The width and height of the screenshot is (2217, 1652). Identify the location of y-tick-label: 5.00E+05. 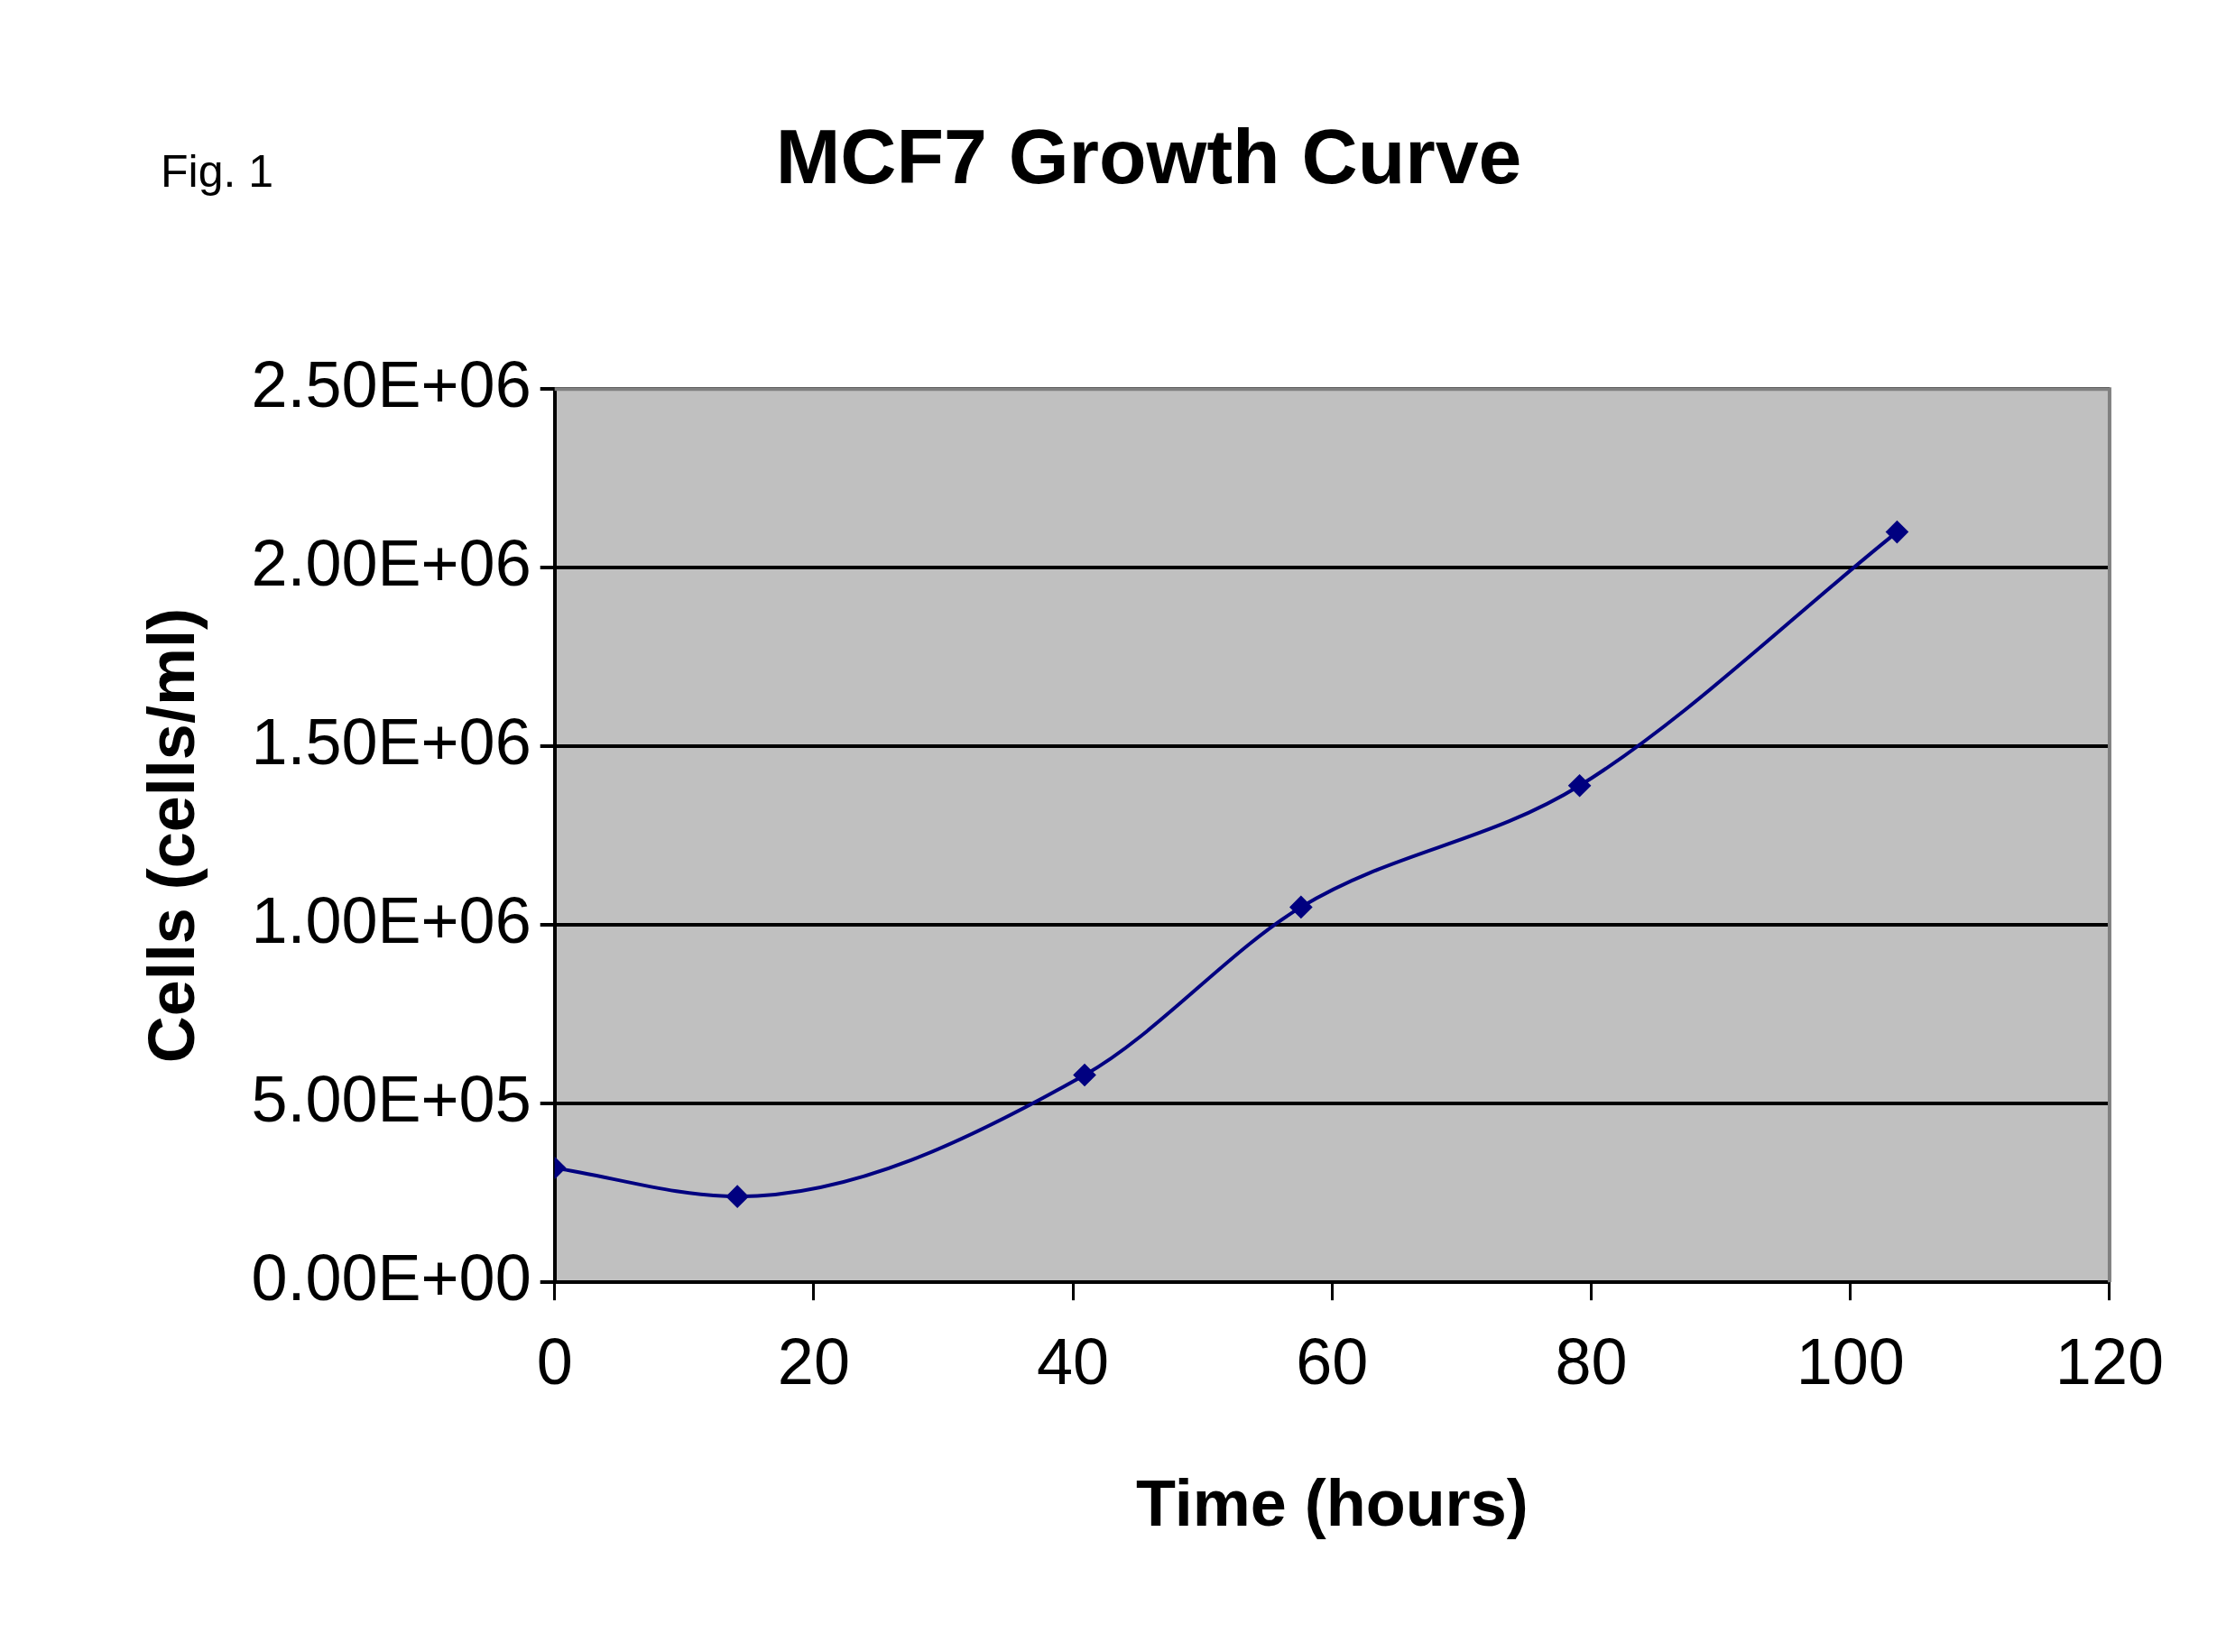
(391, 1099).